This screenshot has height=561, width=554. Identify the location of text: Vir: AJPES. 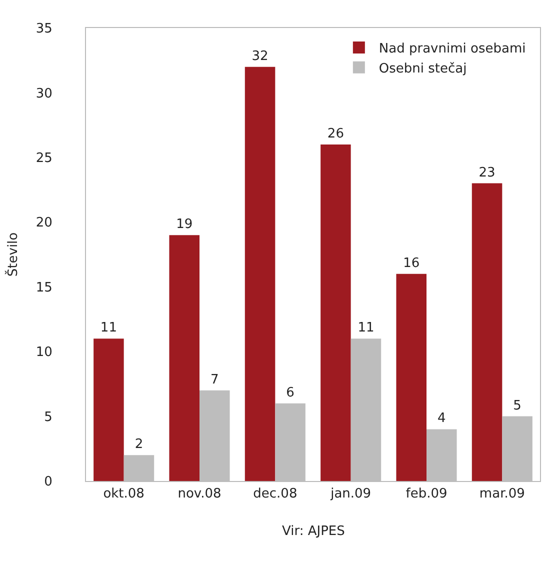
(313, 531).